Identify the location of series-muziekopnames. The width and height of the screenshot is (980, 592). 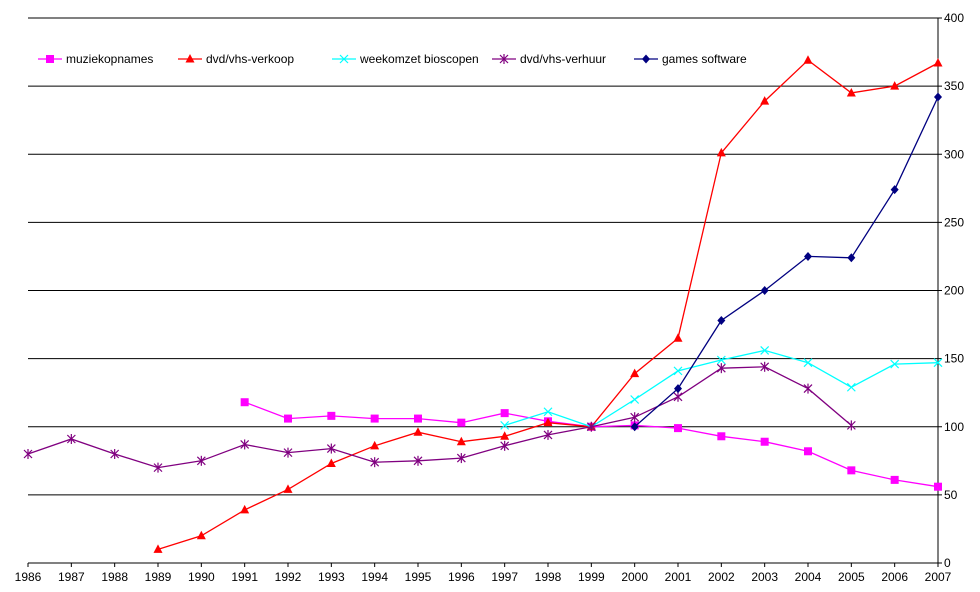
(591, 444).